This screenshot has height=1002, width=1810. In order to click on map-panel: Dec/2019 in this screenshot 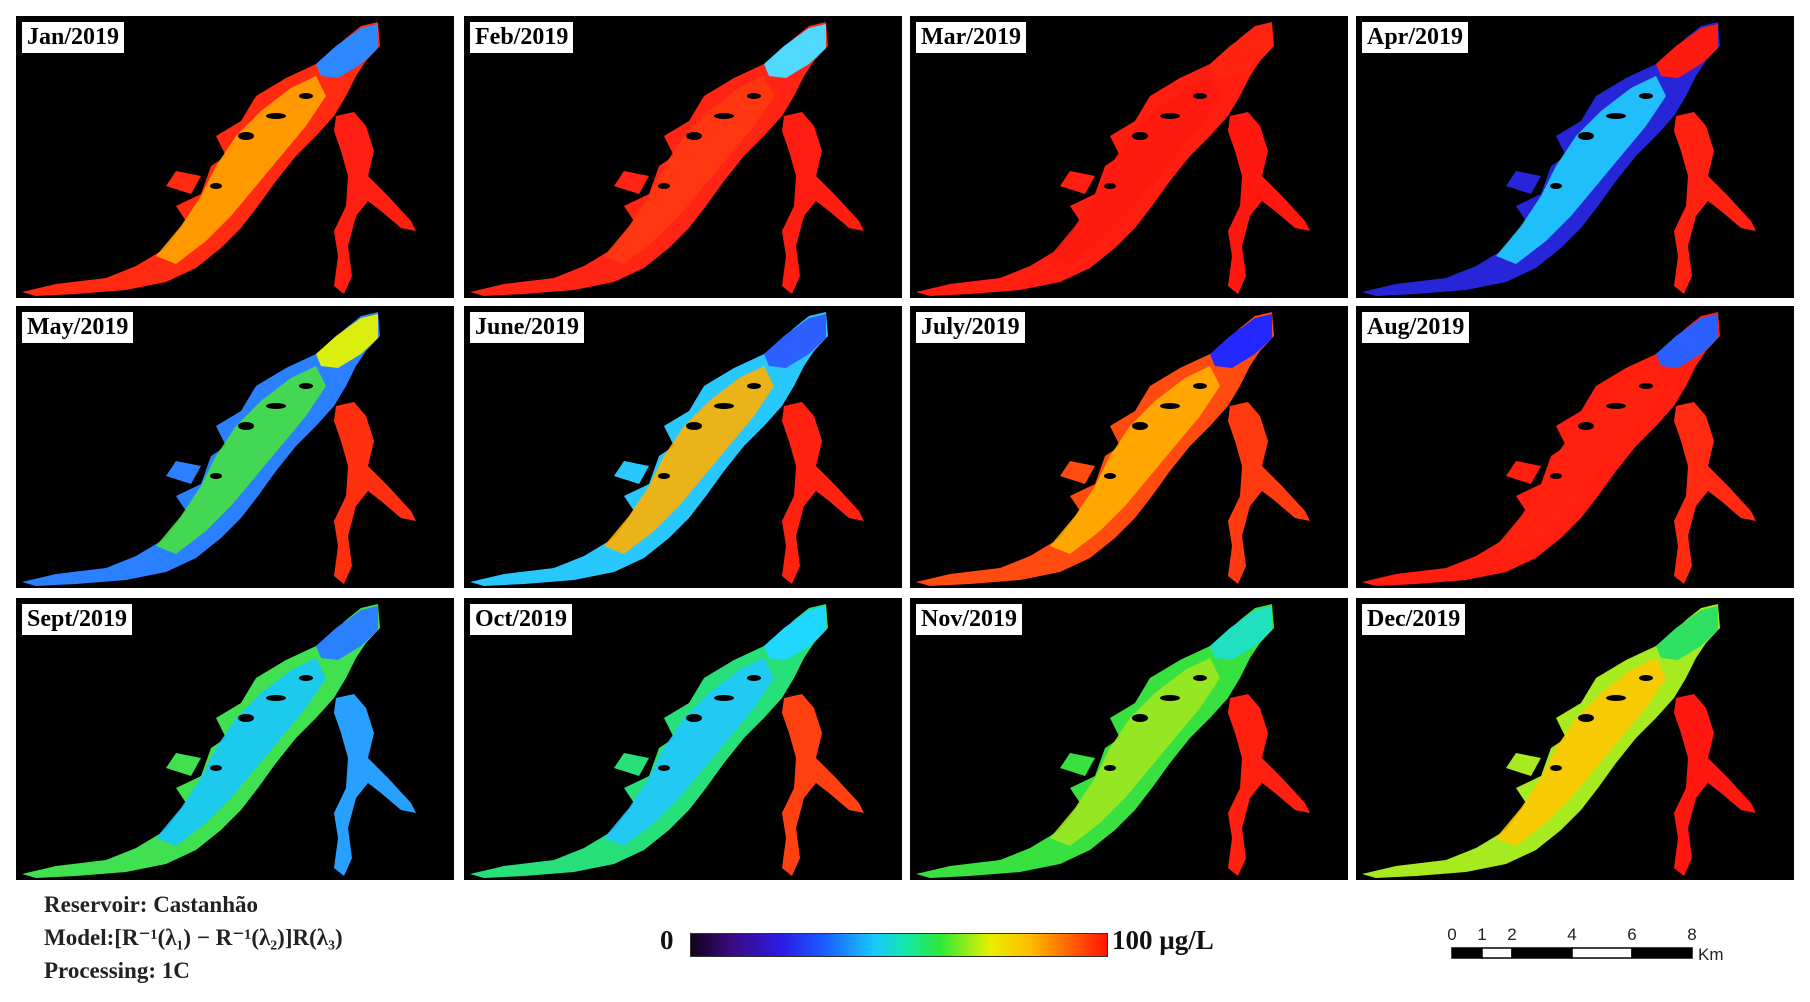, I will do `click(1575, 739)`.